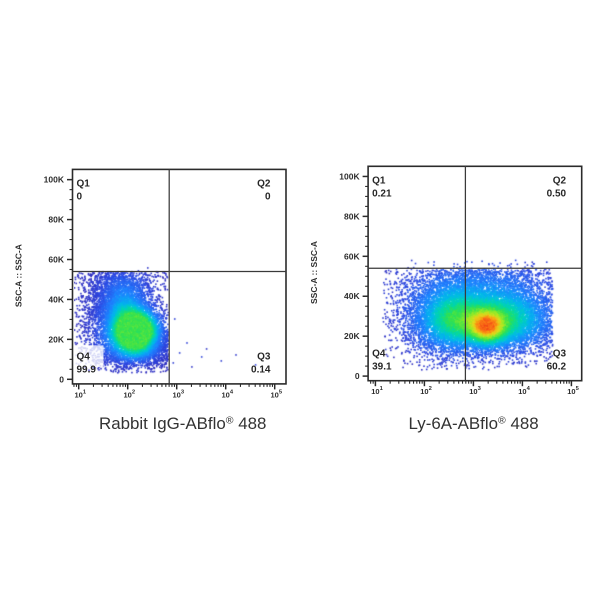  What do you see at coordinates (474, 423) in the screenshot?
I see `svg-text: Ly-6A-ABflo® 488` at bounding box center [474, 423].